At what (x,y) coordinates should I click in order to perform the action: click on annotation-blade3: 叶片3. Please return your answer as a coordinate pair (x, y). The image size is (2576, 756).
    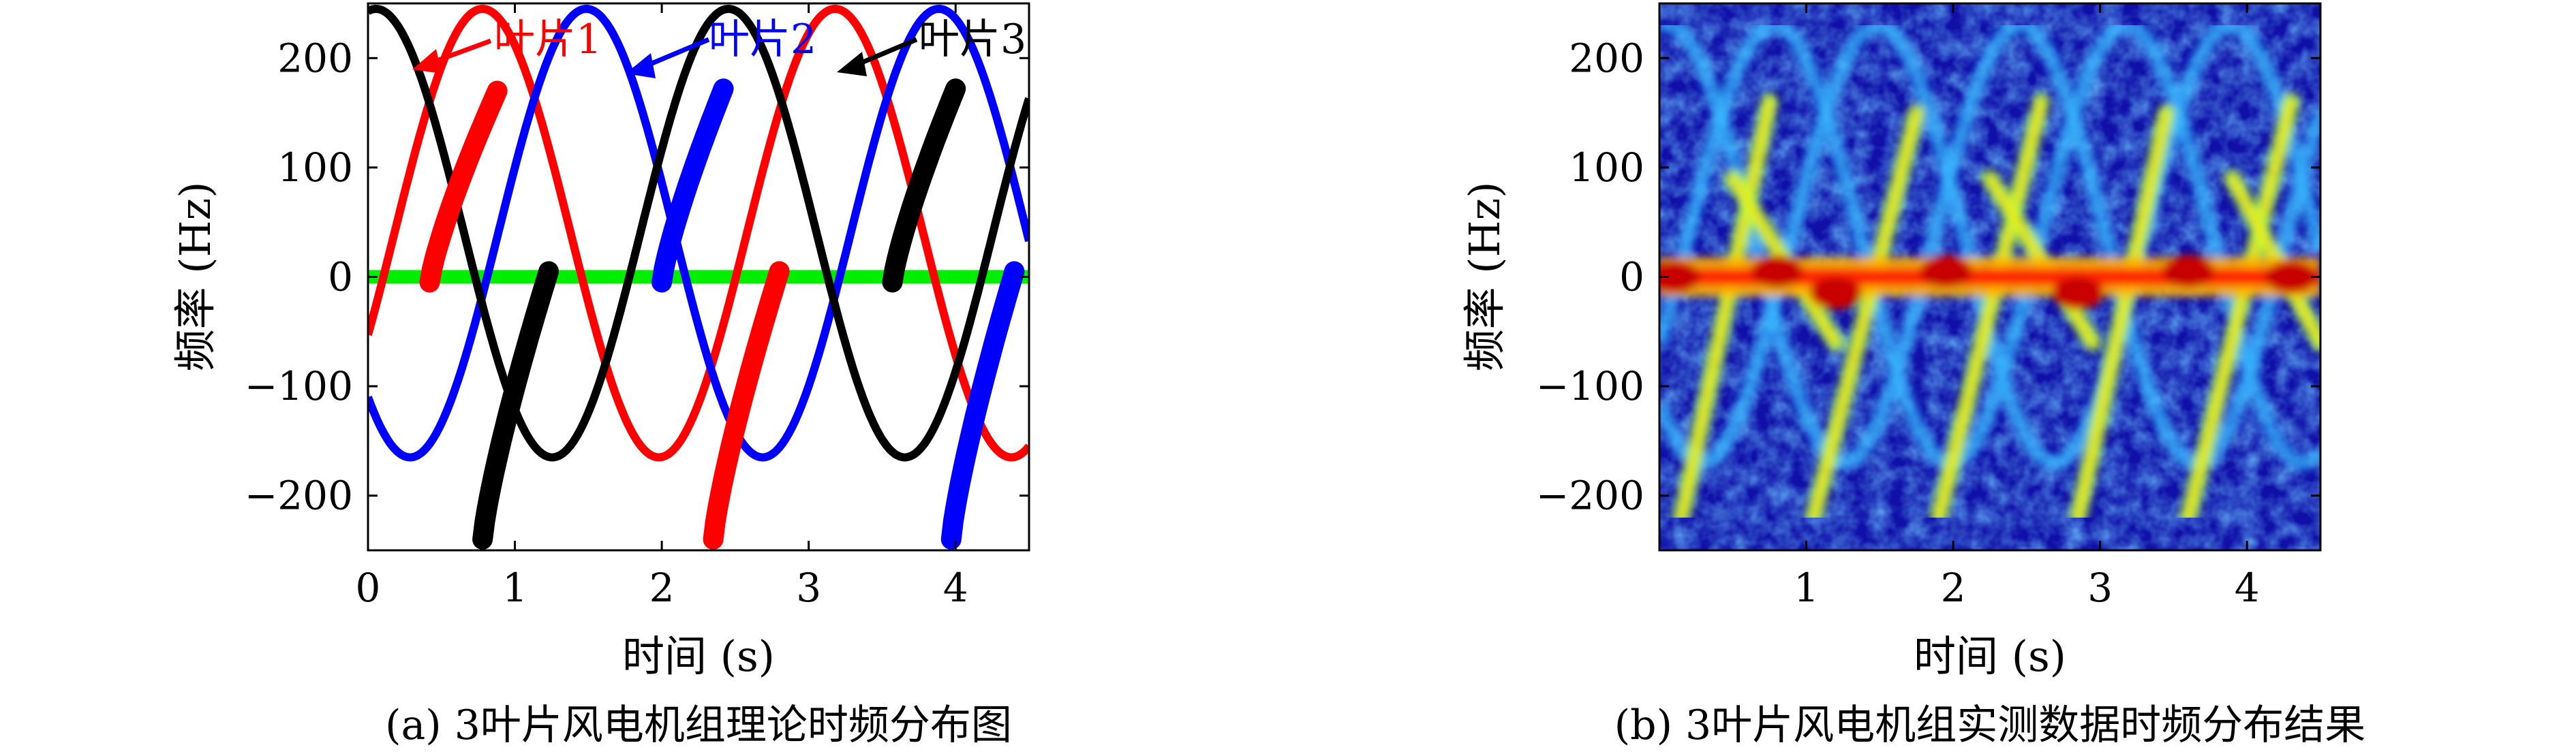
    Looking at the image, I should click on (931, 46).